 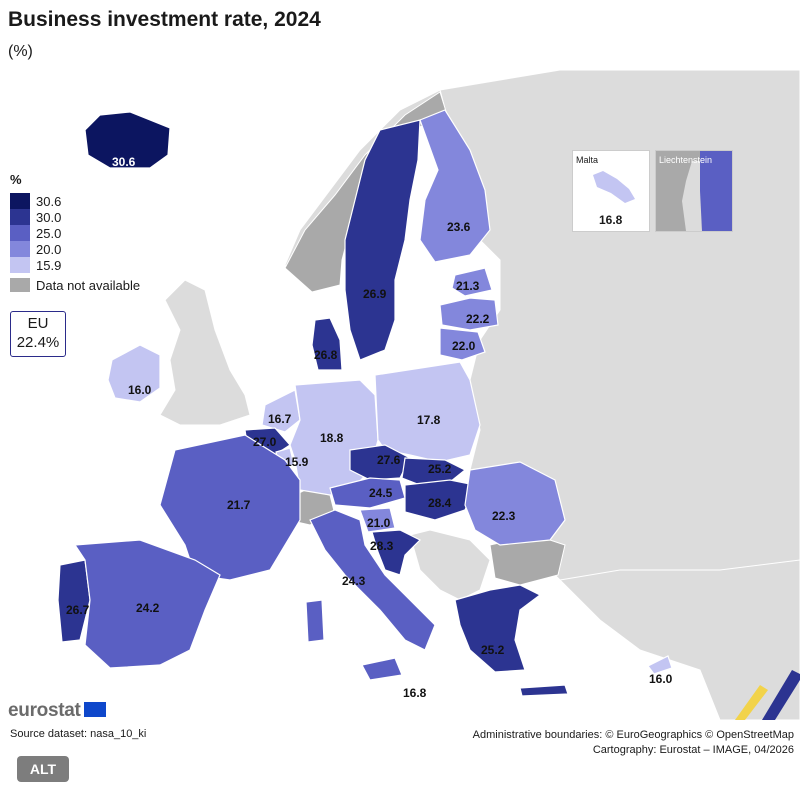 I want to click on map-title: Business investment rate, 2024, so click(x=164, y=19).